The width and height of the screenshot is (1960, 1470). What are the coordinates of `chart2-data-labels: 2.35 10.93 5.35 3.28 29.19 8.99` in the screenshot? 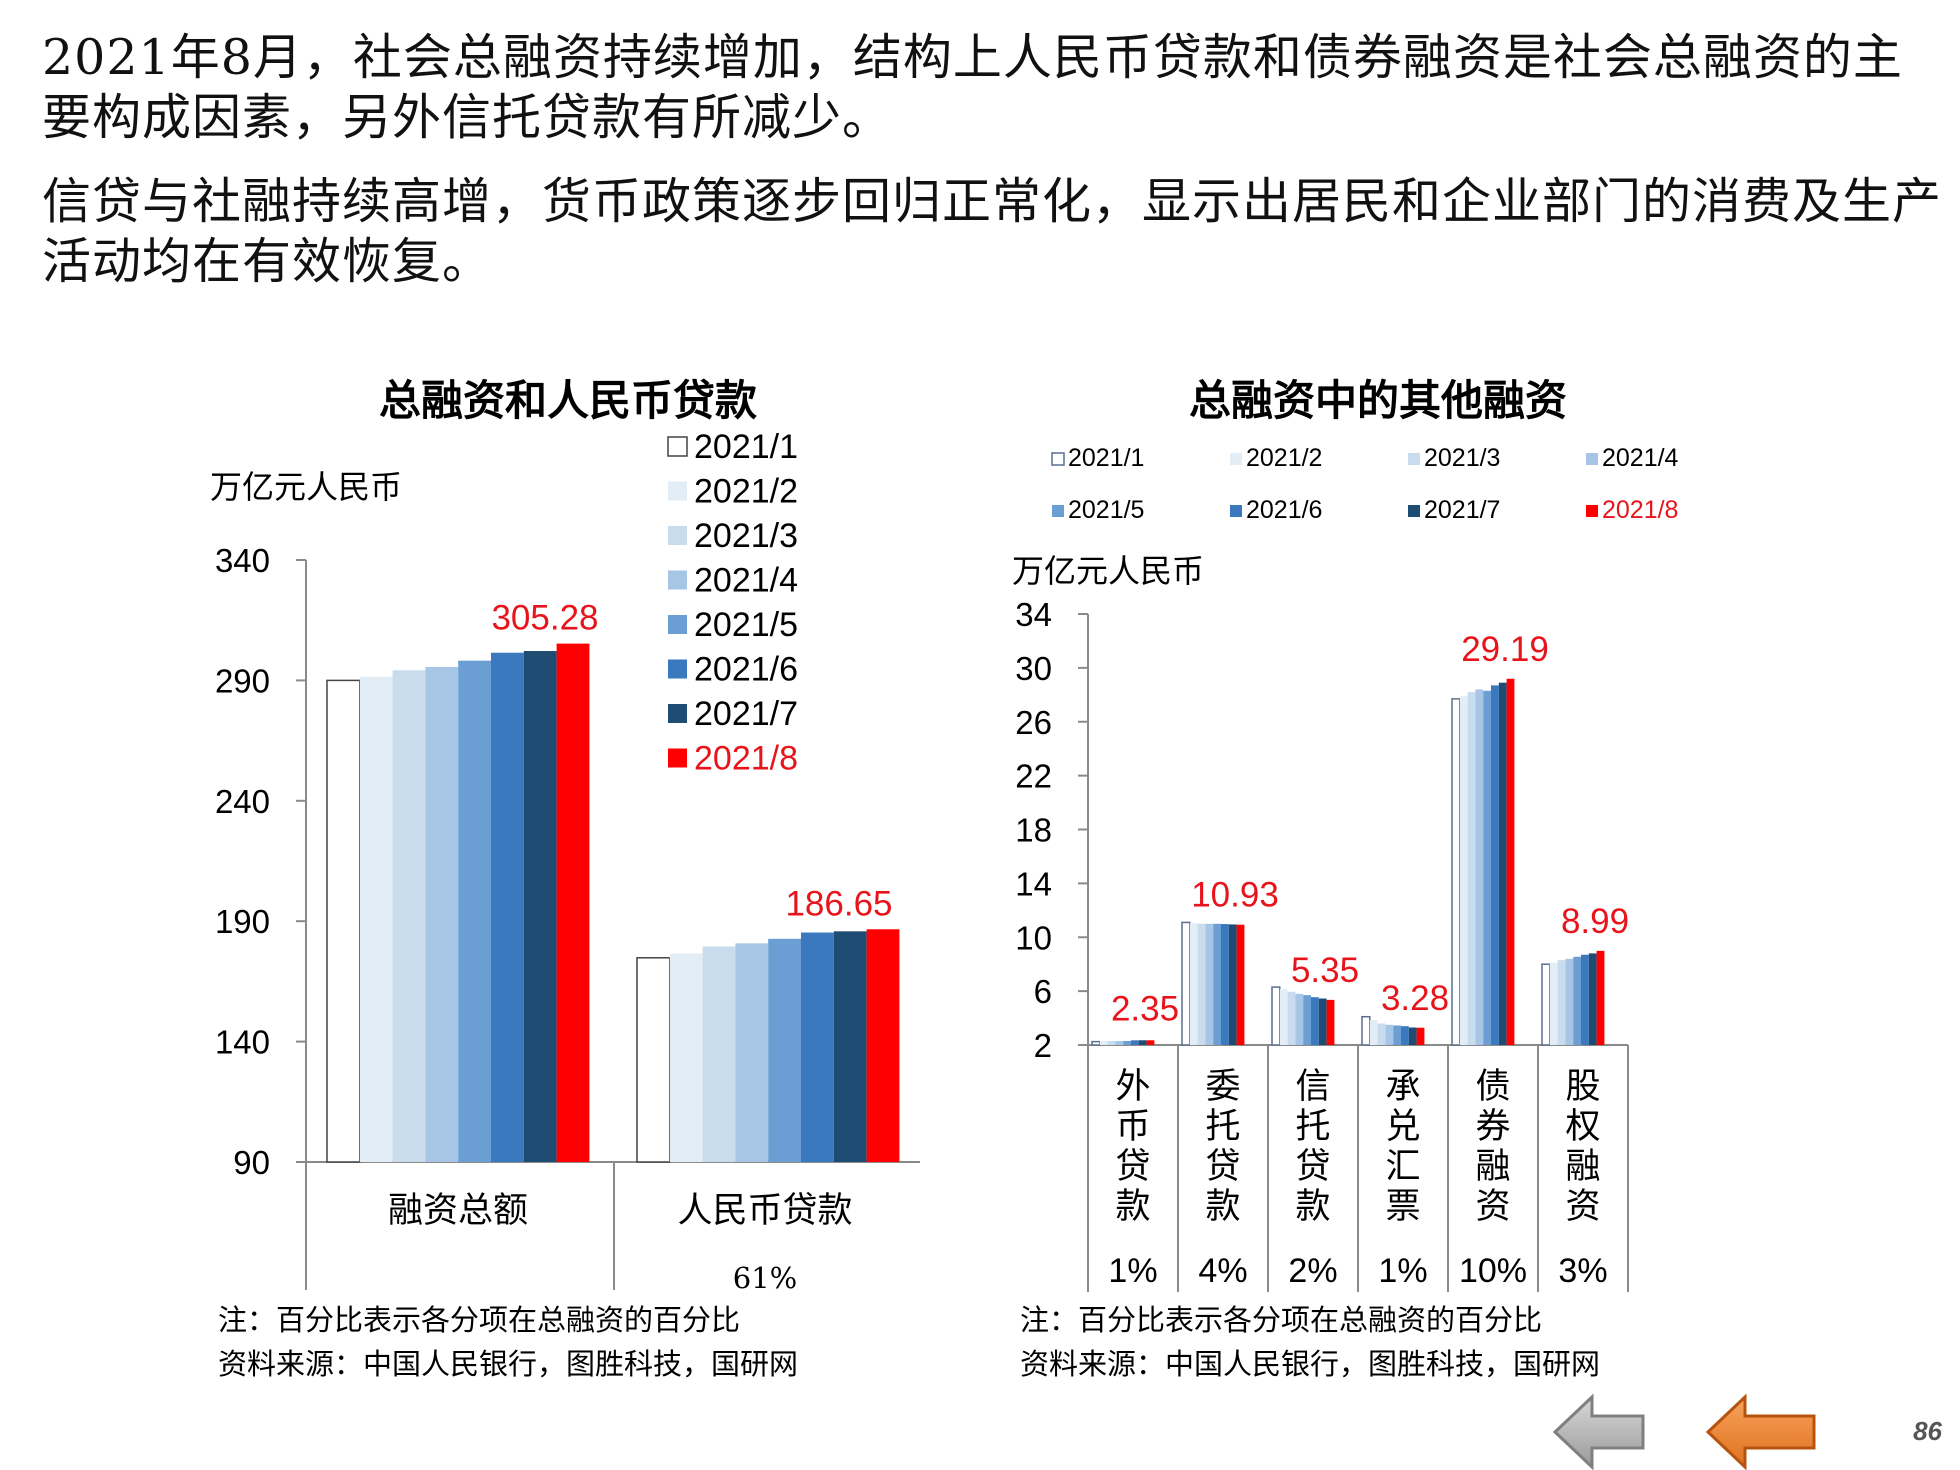 It's located at (1370, 829).